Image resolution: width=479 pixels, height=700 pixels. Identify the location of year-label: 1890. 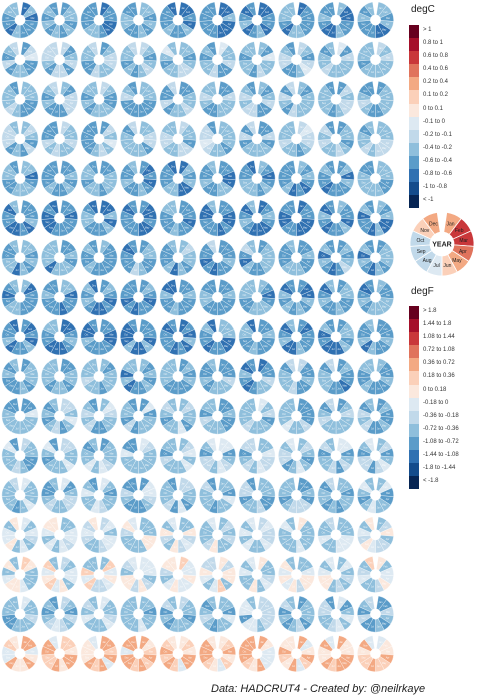
(20, 178).